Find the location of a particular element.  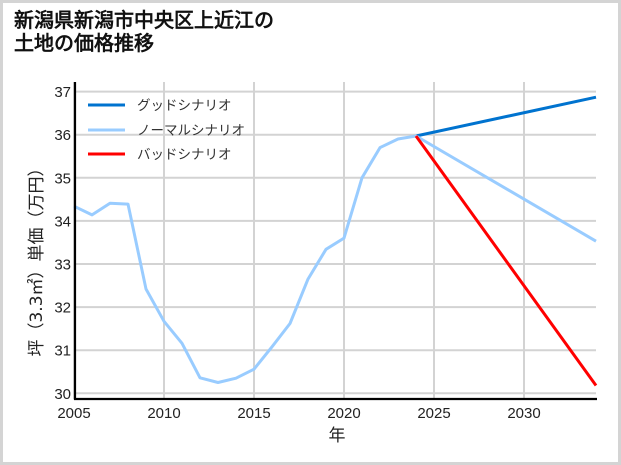

x-tick-label: 2010 is located at coordinates (163, 413).